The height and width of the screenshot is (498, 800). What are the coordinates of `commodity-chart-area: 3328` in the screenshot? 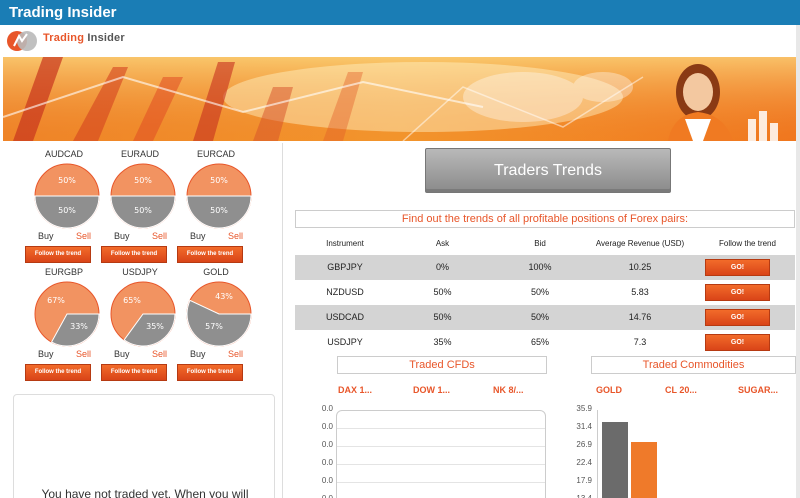 It's located at (696, 454).